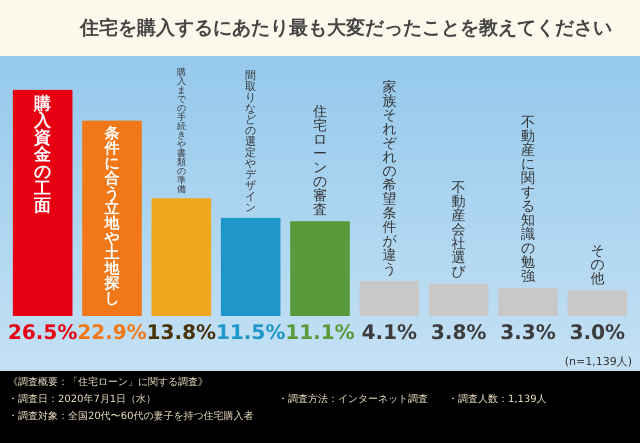 This screenshot has width=640, height=443. I want to click on category-label: 購入までの手続きや書類の準備, so click(181, 132).